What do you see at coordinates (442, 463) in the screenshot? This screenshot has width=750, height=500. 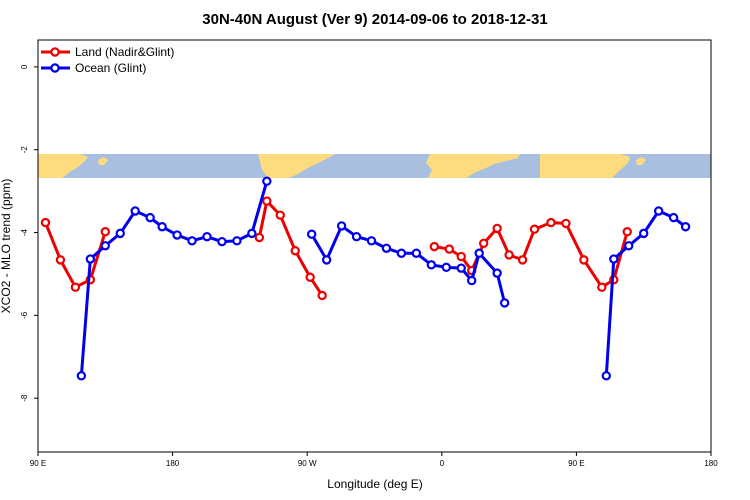 I see `x-tick-label: 0` at bounding box center [442, 463].